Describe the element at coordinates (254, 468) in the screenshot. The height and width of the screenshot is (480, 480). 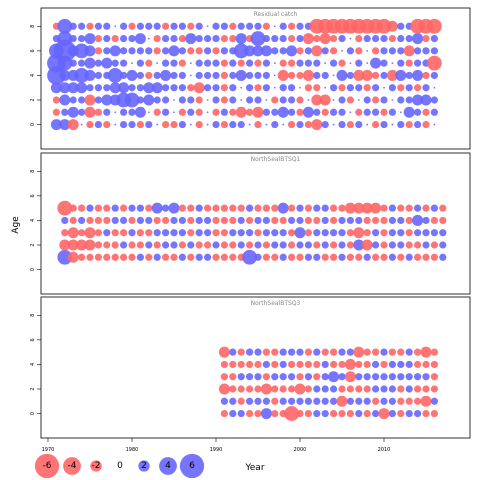
I see `x-axis-label: Year` at that location.